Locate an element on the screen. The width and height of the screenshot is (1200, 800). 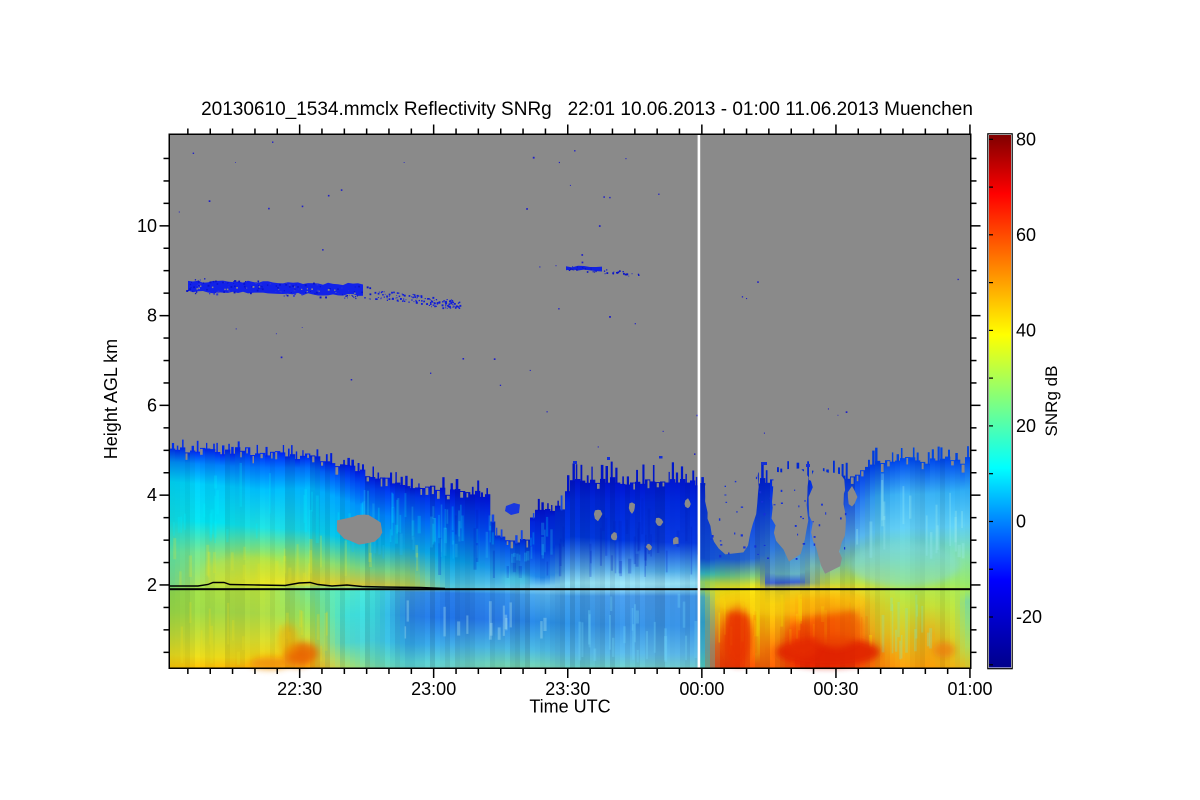
svg-text: 23:30 is located at coordinates (567, 689).